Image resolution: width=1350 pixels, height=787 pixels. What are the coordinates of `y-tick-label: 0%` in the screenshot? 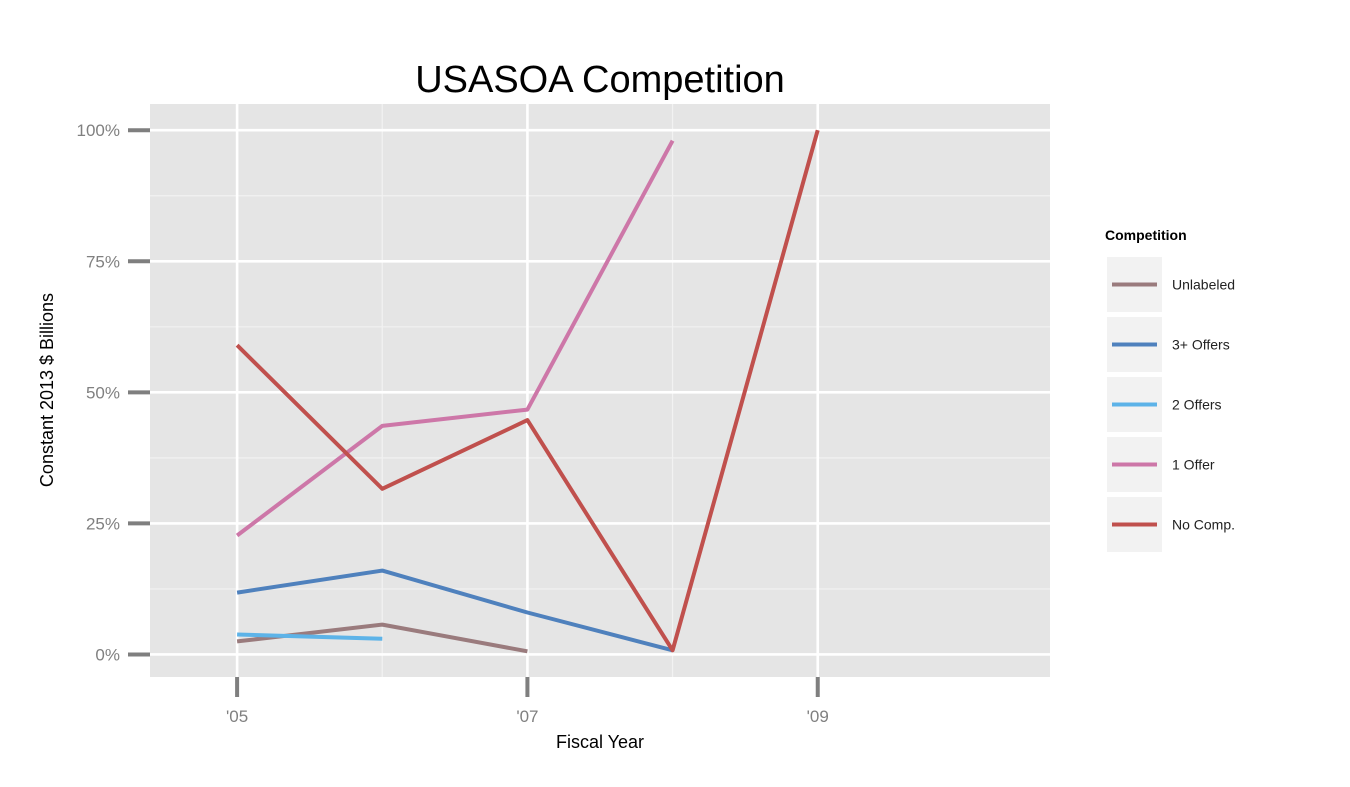 It's located at (107, 654).